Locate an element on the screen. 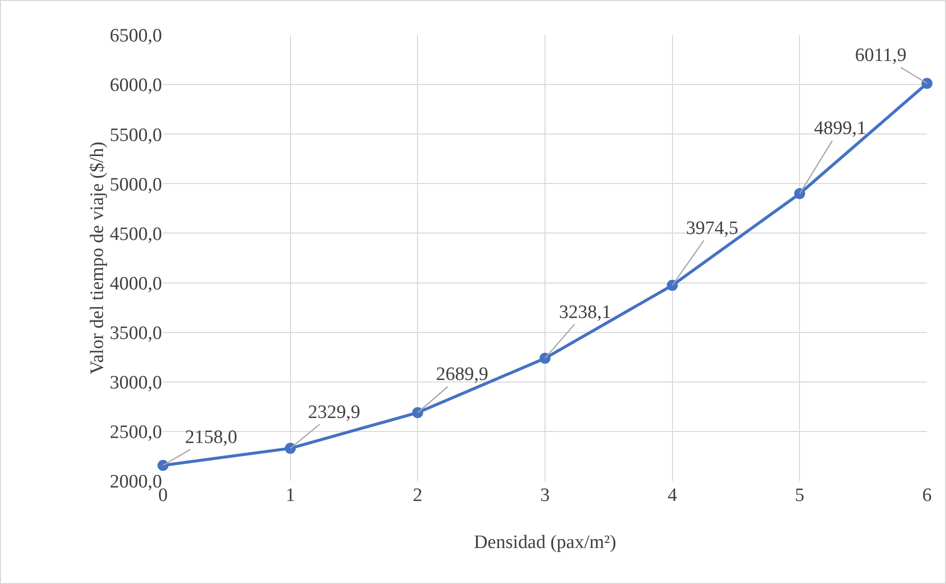 Image resolution: width=946 pixels, height=584 pixels. x-tick-label: 3 is located at coordinates (545, 495).